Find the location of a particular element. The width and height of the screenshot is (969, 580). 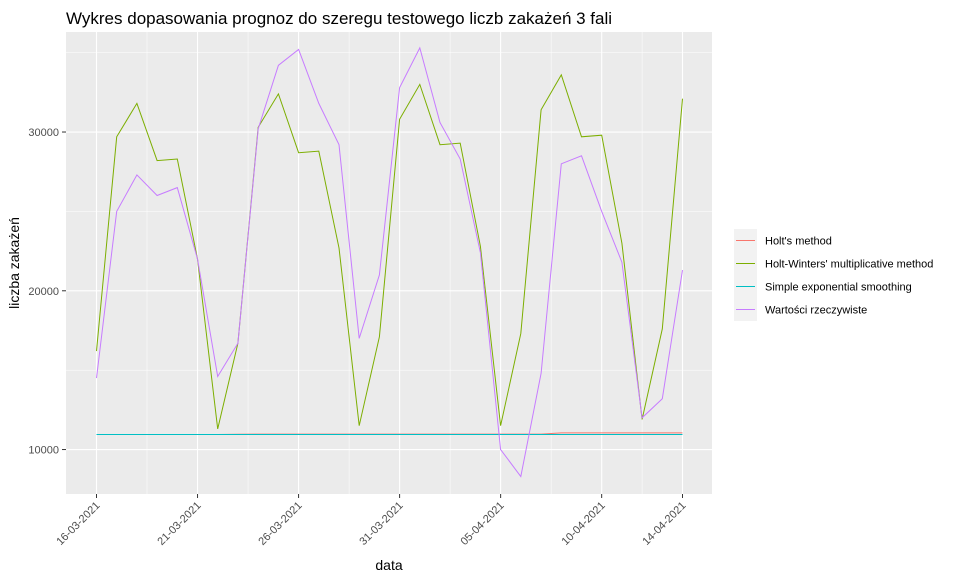

y-tick-label: 20000 is located at coordinates (43, 292).